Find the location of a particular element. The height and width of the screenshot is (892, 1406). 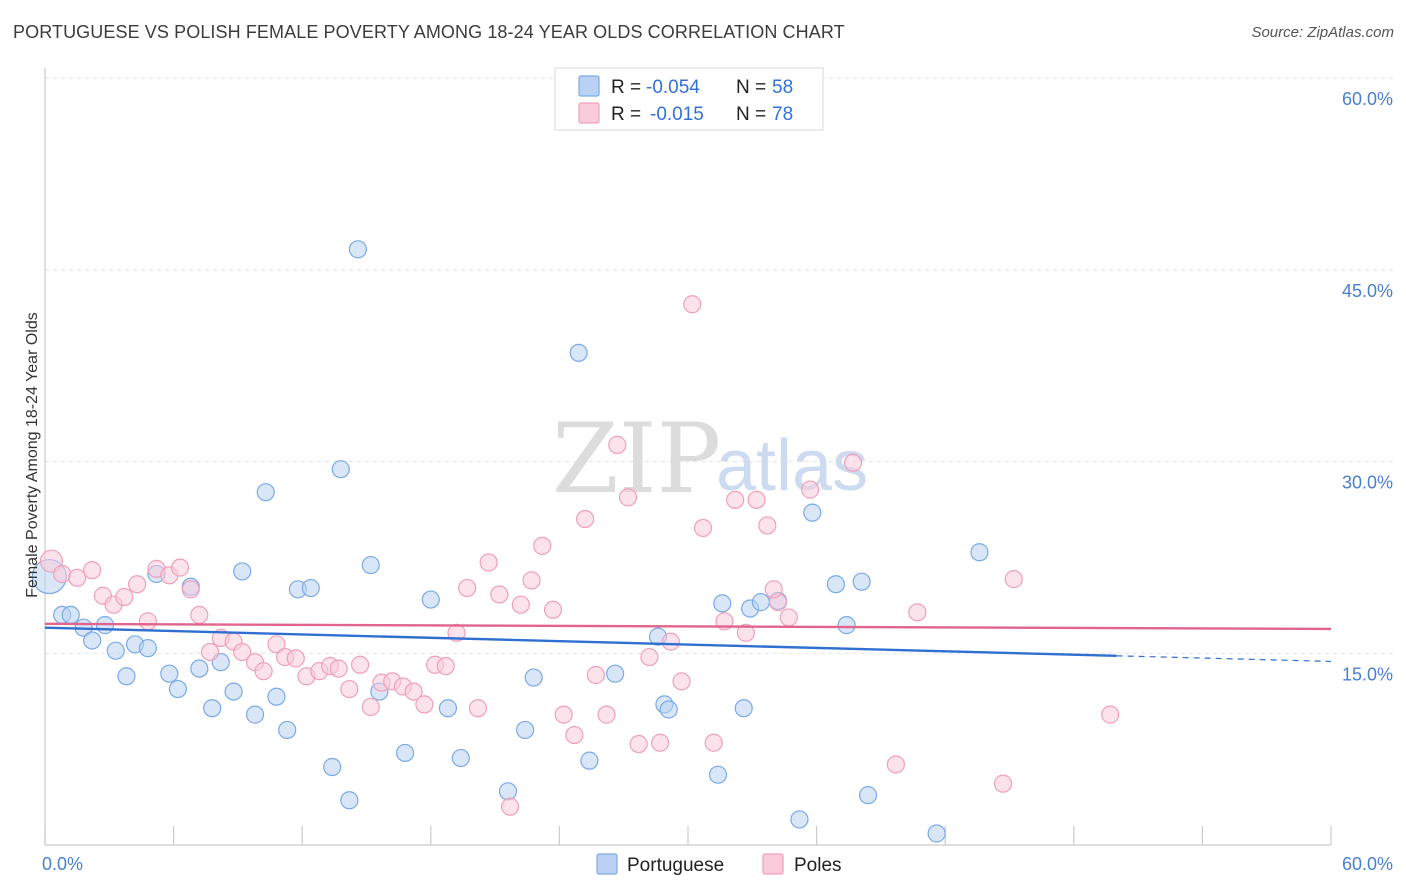

y-tick-label: 30.0% is located at coordinates (1367, 483).